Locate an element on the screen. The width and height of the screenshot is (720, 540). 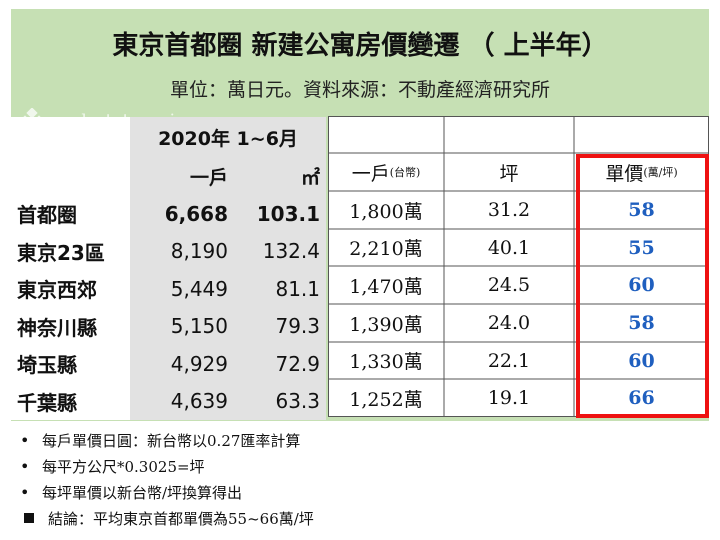
page-title: 東京首都圈 新建公寓房價變遷 （ 上半年） is located at coordinates (360, 46).